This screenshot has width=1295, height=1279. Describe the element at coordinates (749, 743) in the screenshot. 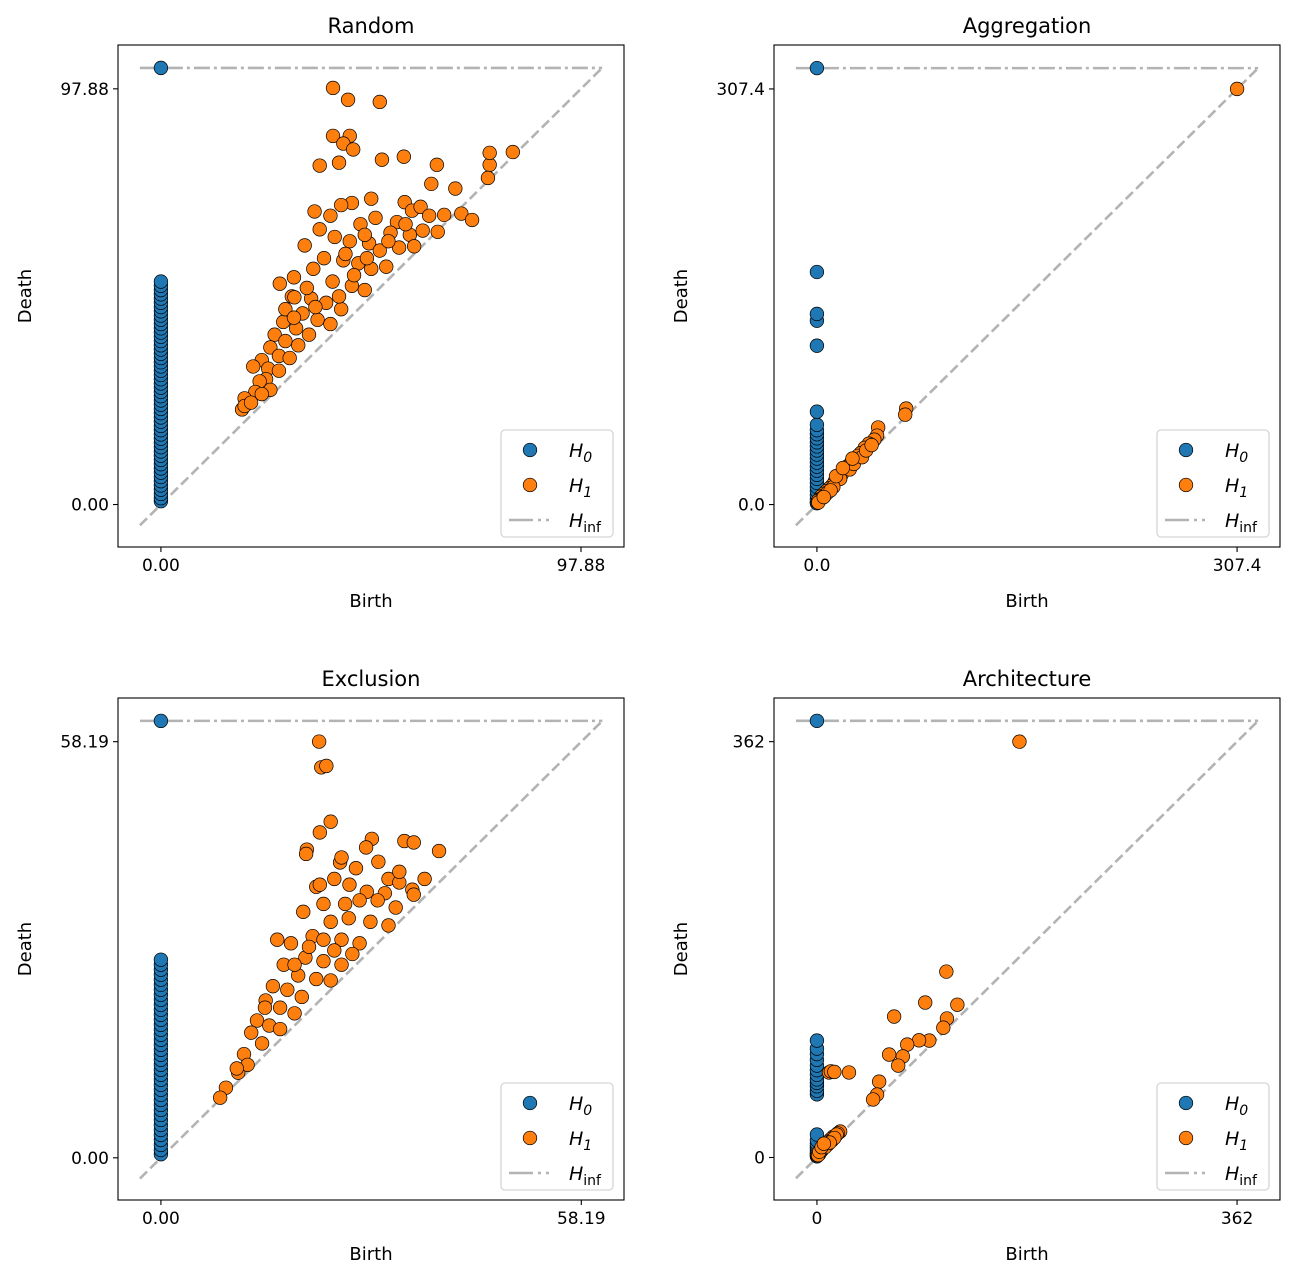

I see `y-tick-label: 362` at that location.